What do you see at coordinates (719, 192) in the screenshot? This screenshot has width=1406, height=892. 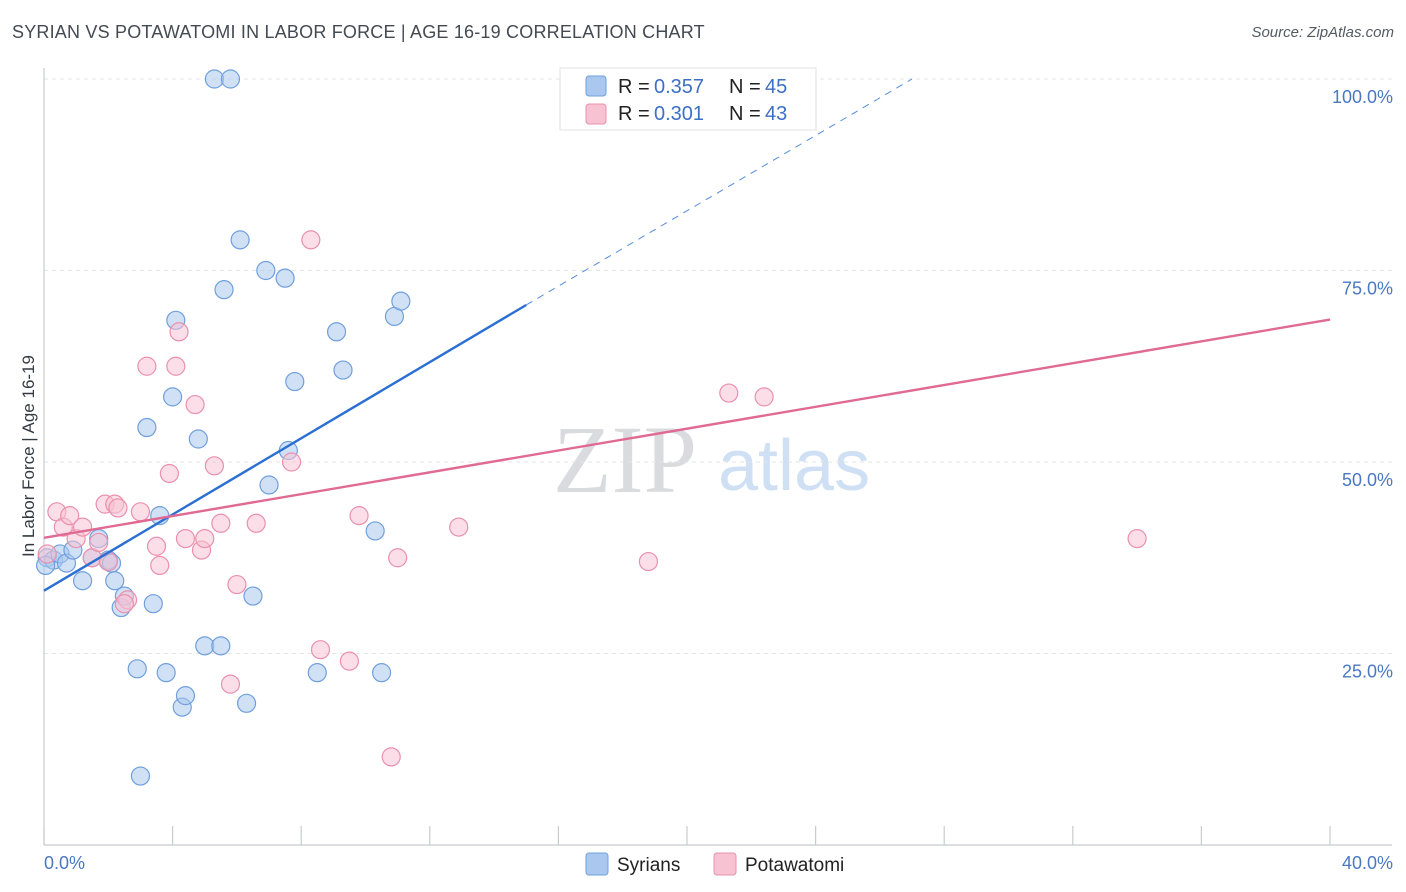 I see `syrians-trend-extension` at bounding box center [719, 192].